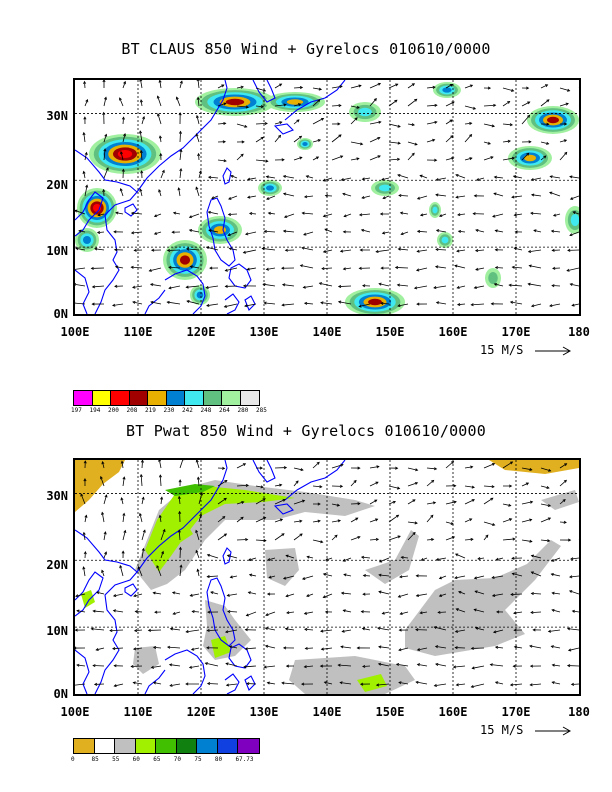  Describe the element at coordinates (57, 631) in the screenshot. I see `lat-label: 10N` at that location.